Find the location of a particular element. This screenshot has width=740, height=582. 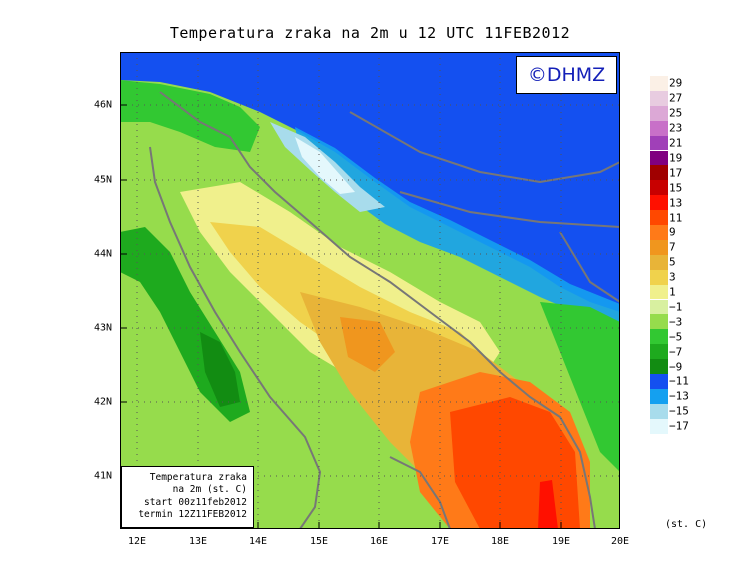

lat-label-42n: 42N is located at coordinates (102, 402).